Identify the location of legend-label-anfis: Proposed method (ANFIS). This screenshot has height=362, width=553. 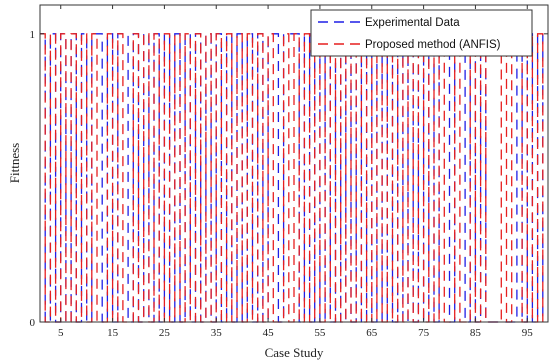
(433, 45).